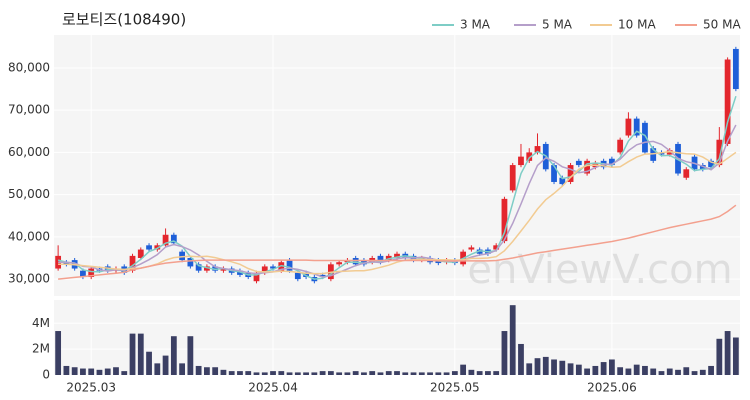 The height and width of the screenshot is (400, 750). What do you see at coordinates (273, 388) in the screenshot?
I see `x-tick-label: 2025.04` at bounding box center [273, 388].